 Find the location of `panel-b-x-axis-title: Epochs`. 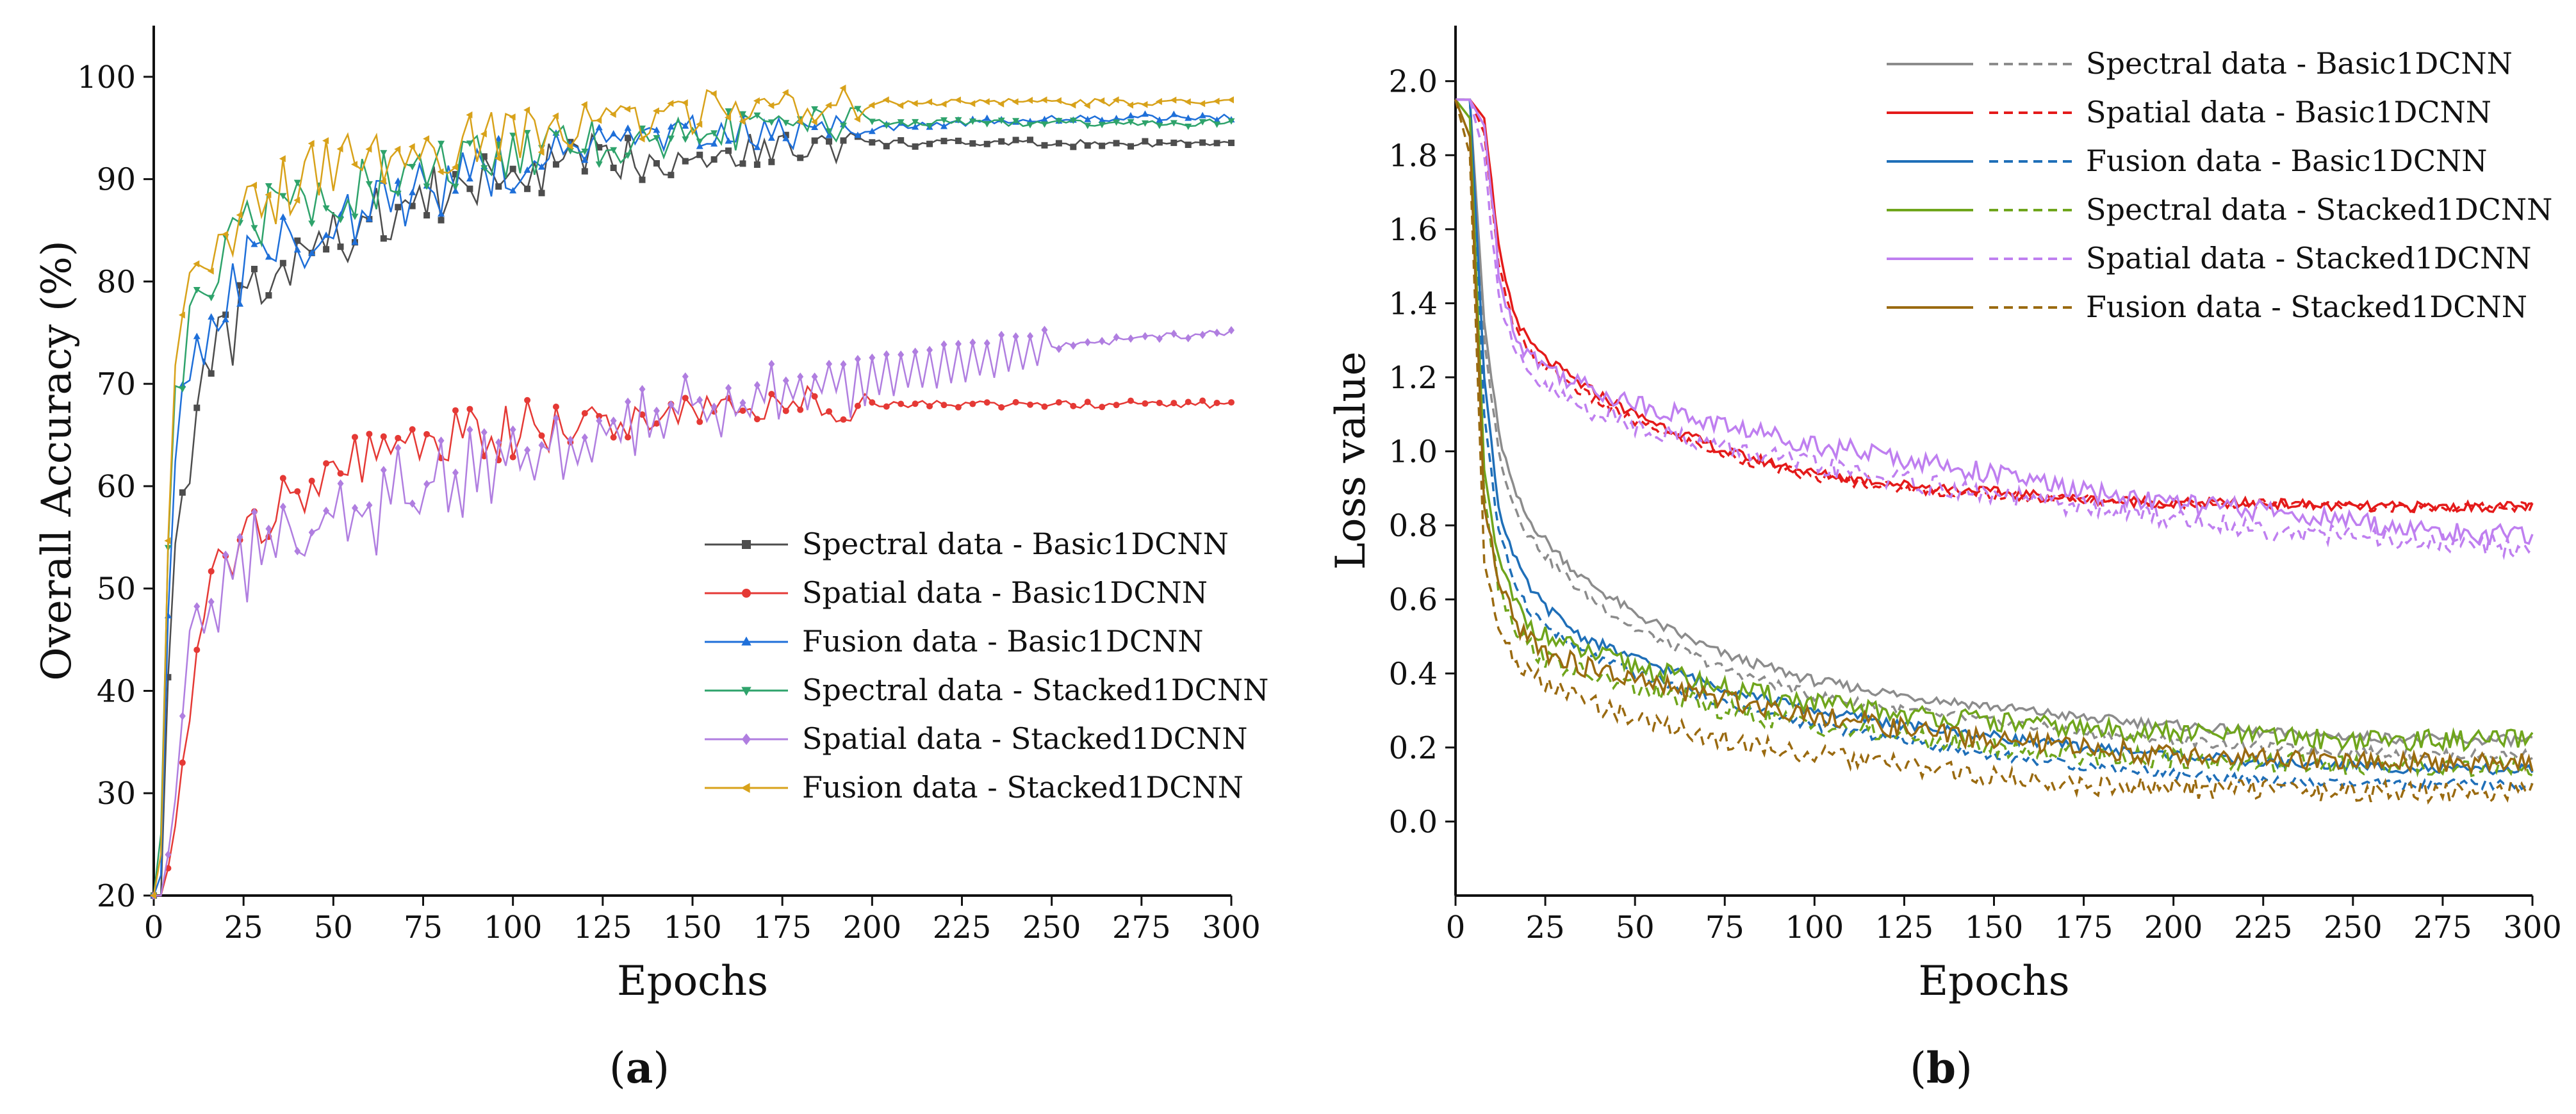

panel-b-x-axis-title: Epochs is located at coordinates (1994, 981).